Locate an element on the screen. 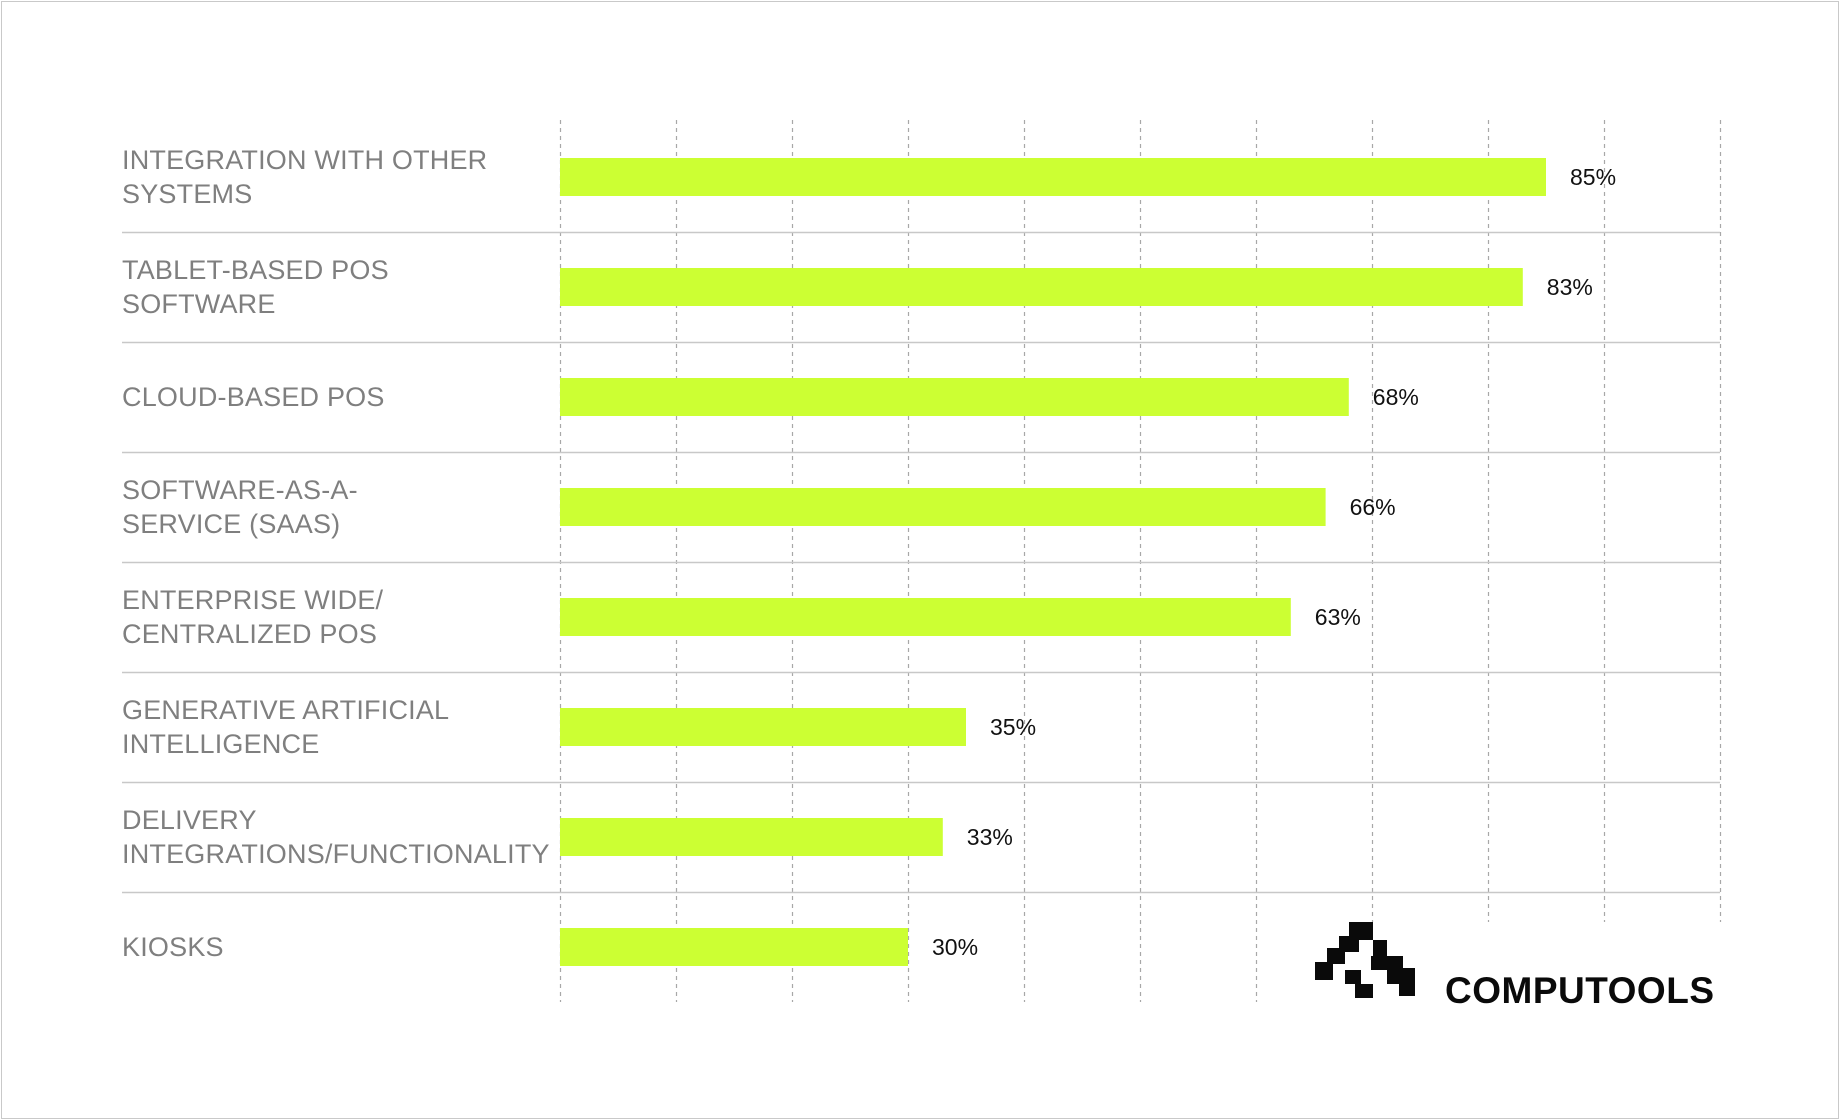 The image size is (1840, 1120). category-label: INTELLIGENCE is located at coordinates (220, 744).